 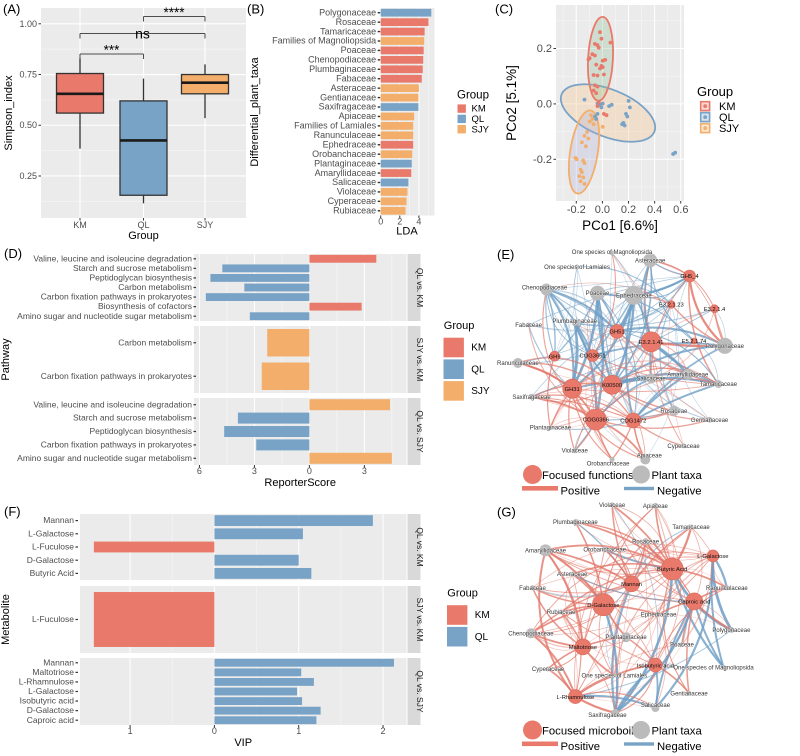 What do you see at coordinates (364, 471) in the screenshot?
I see `svg-text: 3` at bounding box center [364, 471].